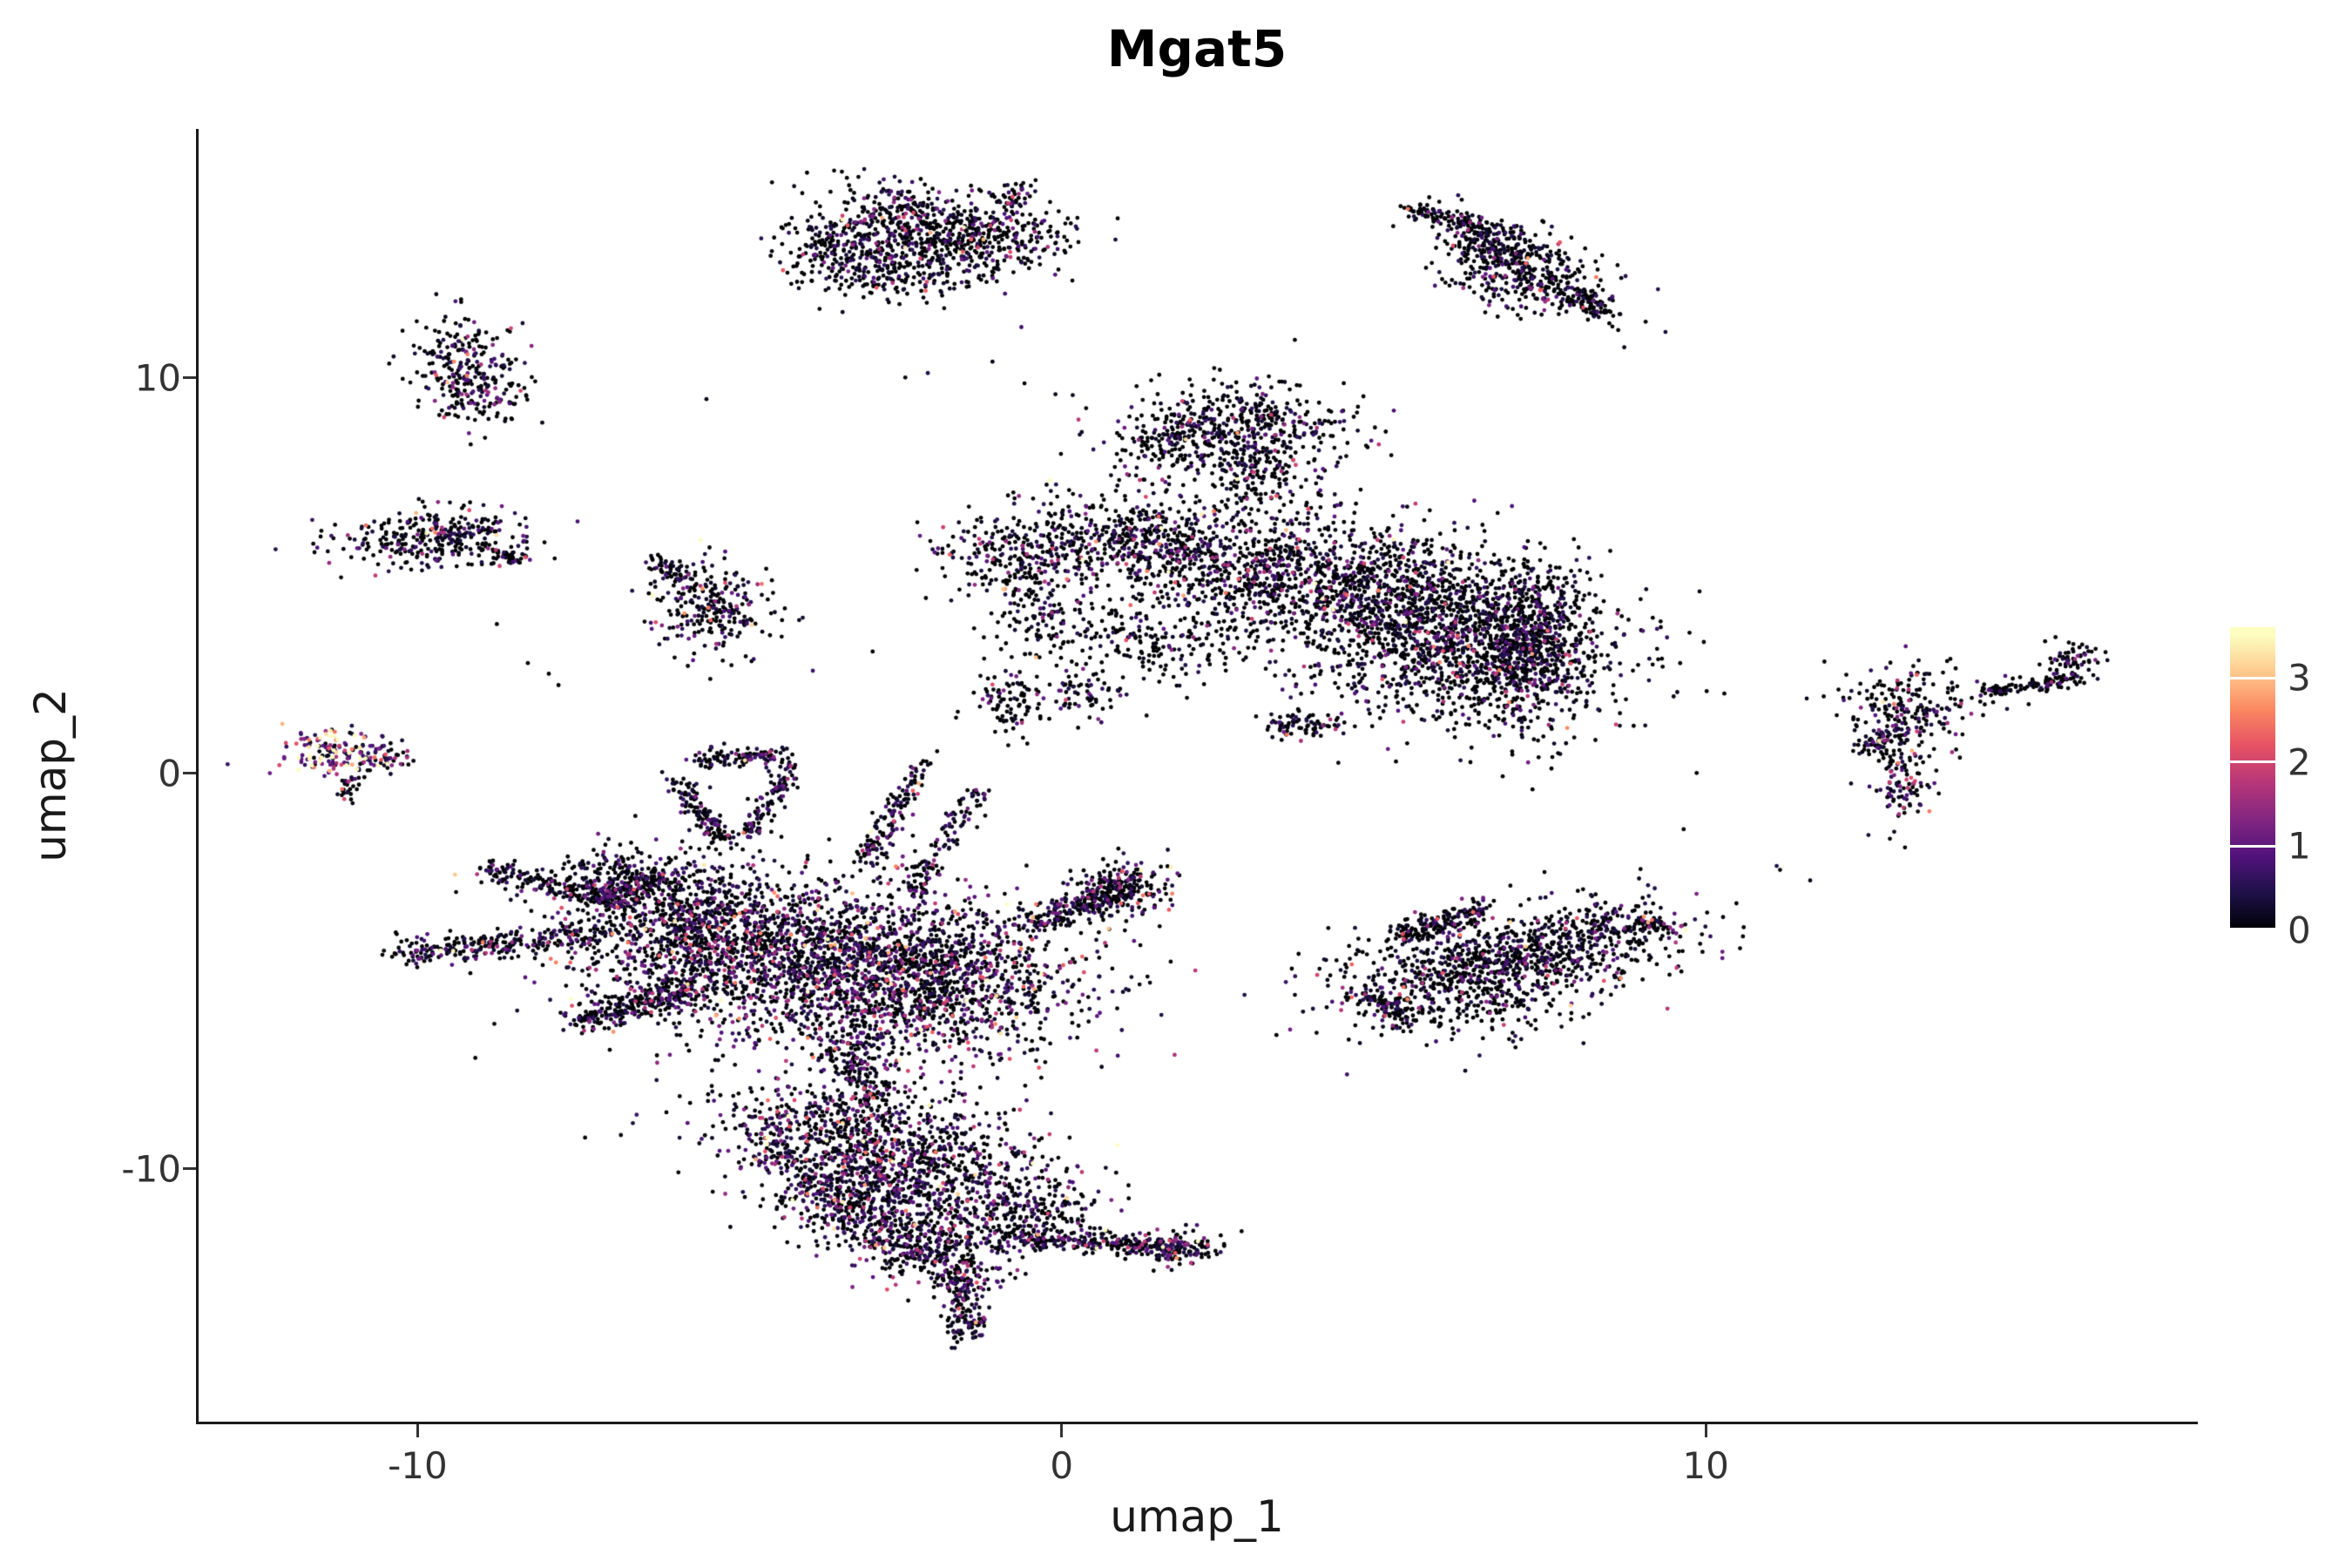 Image resolution: width=2352 pixels, height=1568 pixels. Describe the element at coordinates (151, 1169) in the screenshot. I see `y-tick-label: -10` at that location.